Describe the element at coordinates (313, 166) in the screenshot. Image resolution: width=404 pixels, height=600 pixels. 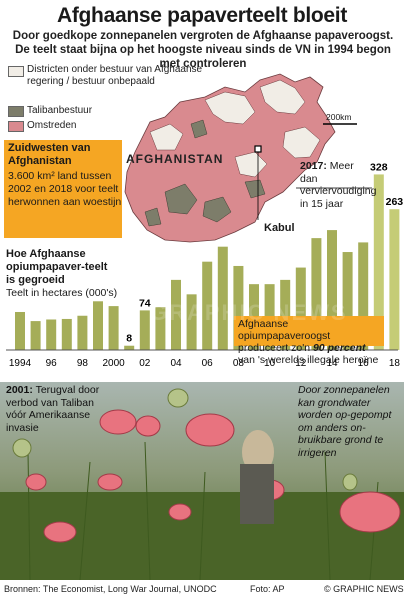
I see `annotation-2017-year: 2017:` at that location.